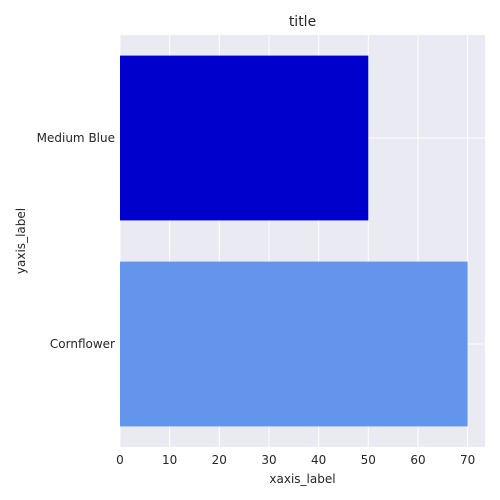 Image resolution: width=500 pixels, height=500 pixels. I want to click on x-tick-label: 10, so click(169, 460).